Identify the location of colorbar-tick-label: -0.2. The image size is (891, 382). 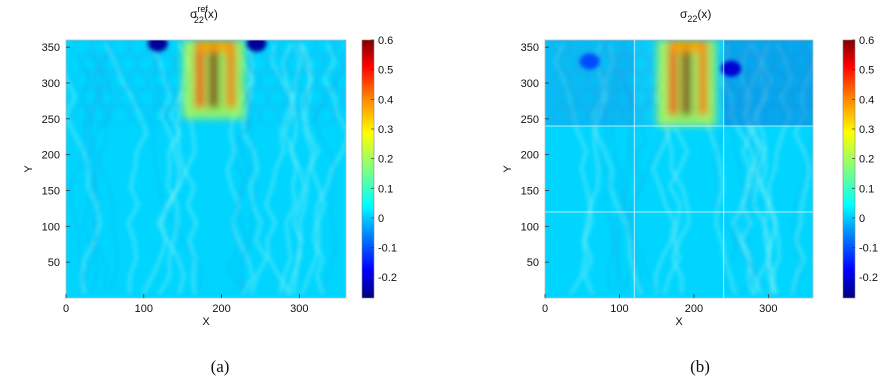
(387, 278).